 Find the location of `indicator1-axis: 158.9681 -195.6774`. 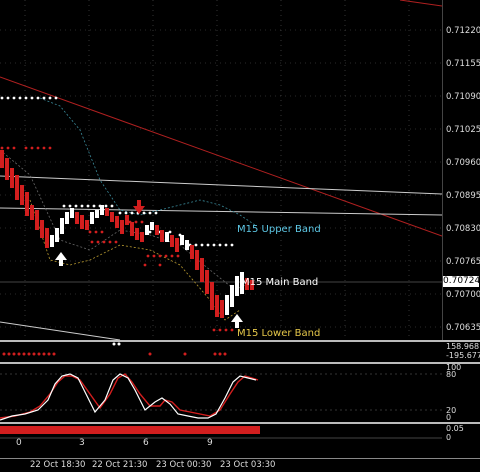

indicator1-axis: 158.9681 -195.6774 is located at coordinates (461, 352).